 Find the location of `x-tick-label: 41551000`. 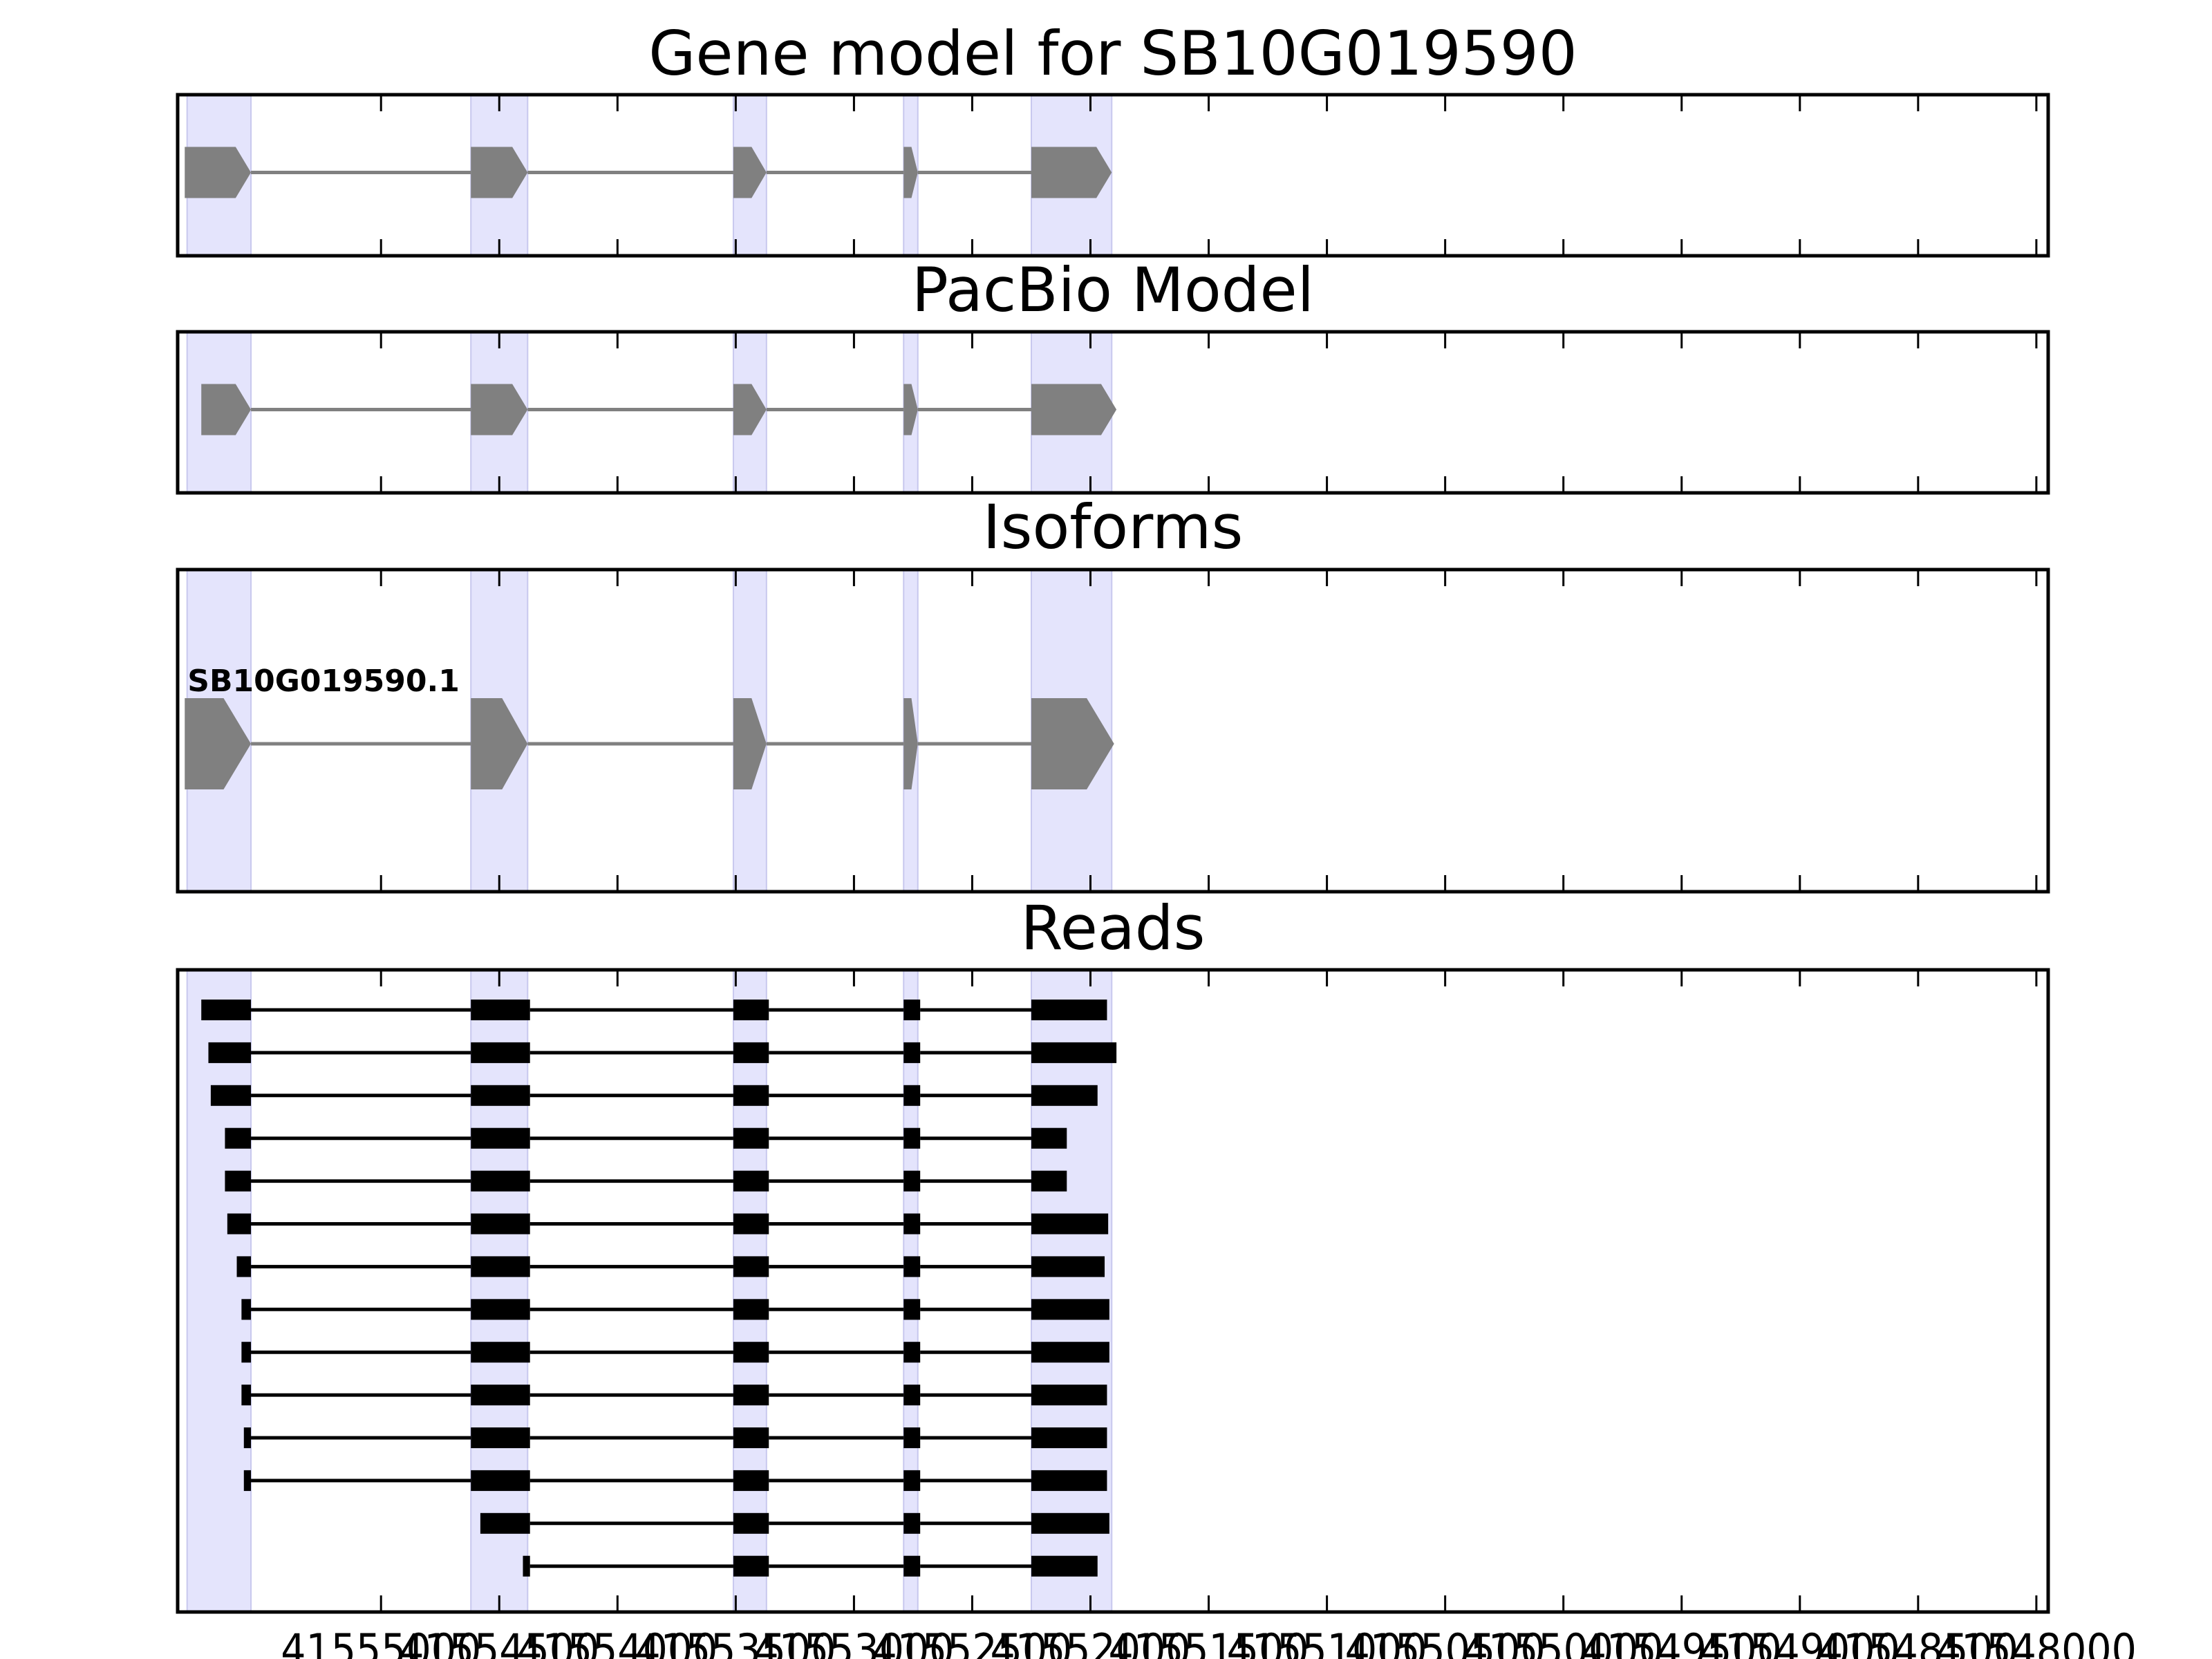

x-tick-label: 41551000 is located at coordinates (1327, 1642).